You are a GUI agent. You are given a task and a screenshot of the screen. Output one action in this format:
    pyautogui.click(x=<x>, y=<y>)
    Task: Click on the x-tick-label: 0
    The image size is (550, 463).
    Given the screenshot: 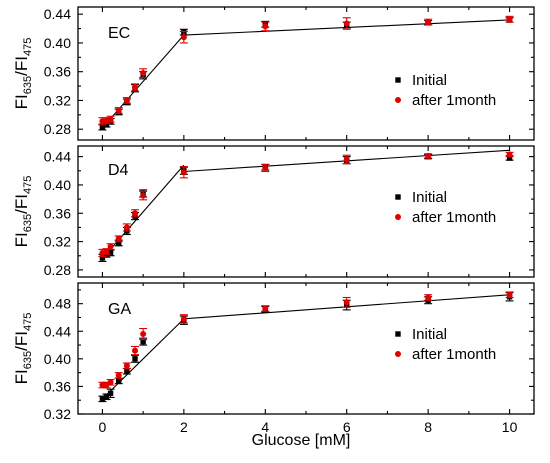 What is the action you would take?
    pyautogui.click(x=103, y=427)
    